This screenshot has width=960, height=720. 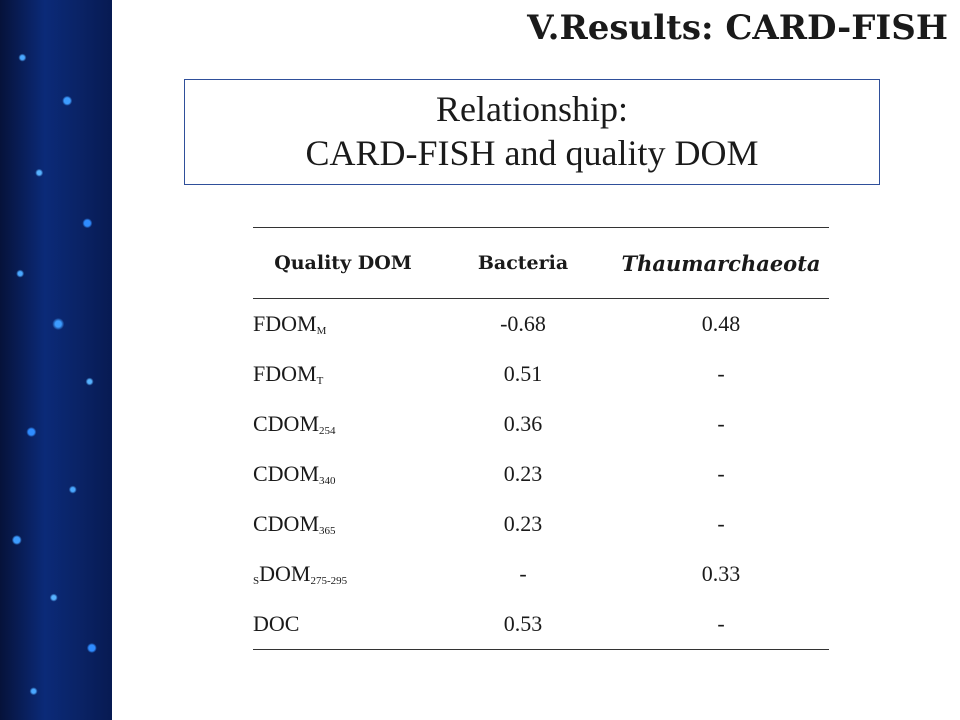 What do you see at coordinates (523, 573) in the screenshot?
I see `bacteria-value: -` at bounding box center [523, 573].